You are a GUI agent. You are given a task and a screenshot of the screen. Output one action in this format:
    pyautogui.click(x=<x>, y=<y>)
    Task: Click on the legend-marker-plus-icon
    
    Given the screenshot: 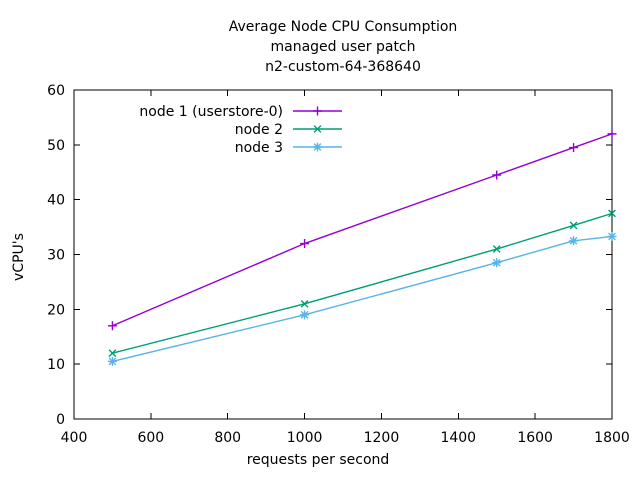 What is the action you would take?
    pyautogui.click(x=317, y=111)
    